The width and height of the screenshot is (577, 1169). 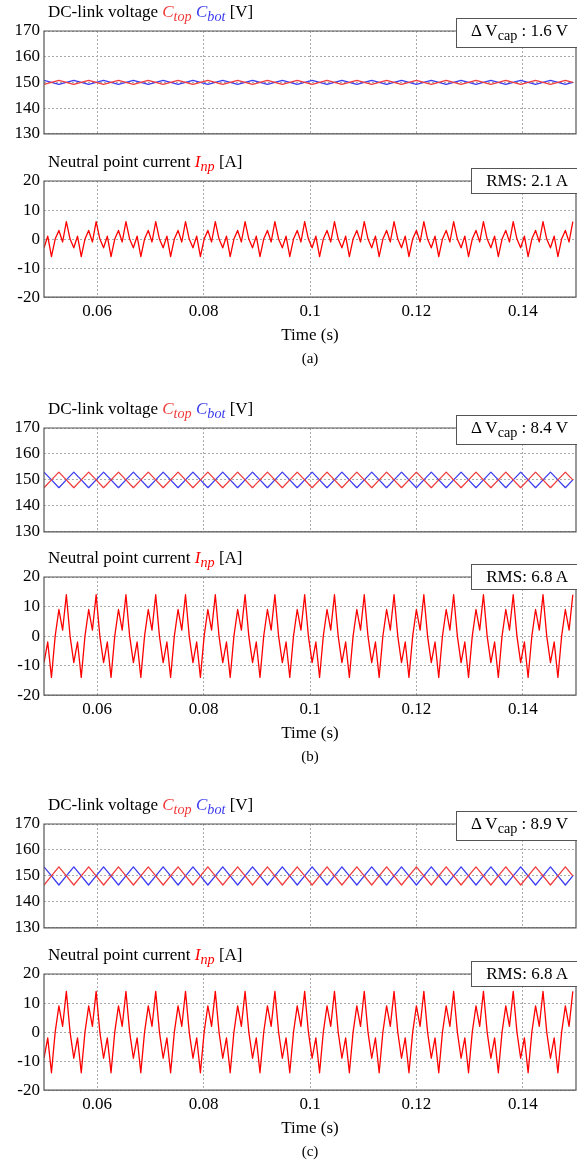 I want to click on text: I$_{np}$, so click(x=204, y=163).